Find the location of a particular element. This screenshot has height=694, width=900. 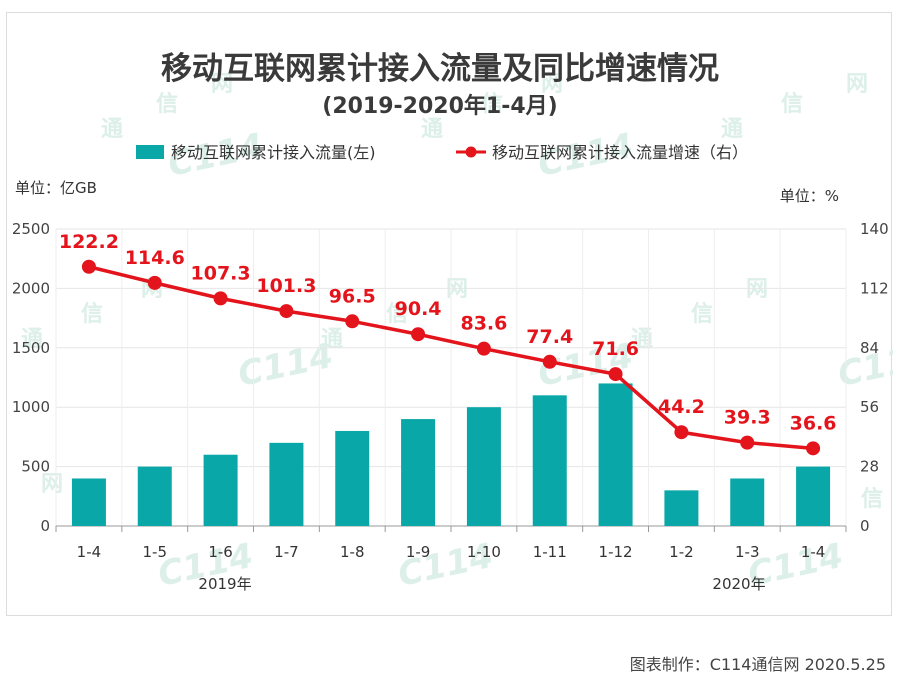

x-tick-label: 1-9 is located at coordinates (418, 552).